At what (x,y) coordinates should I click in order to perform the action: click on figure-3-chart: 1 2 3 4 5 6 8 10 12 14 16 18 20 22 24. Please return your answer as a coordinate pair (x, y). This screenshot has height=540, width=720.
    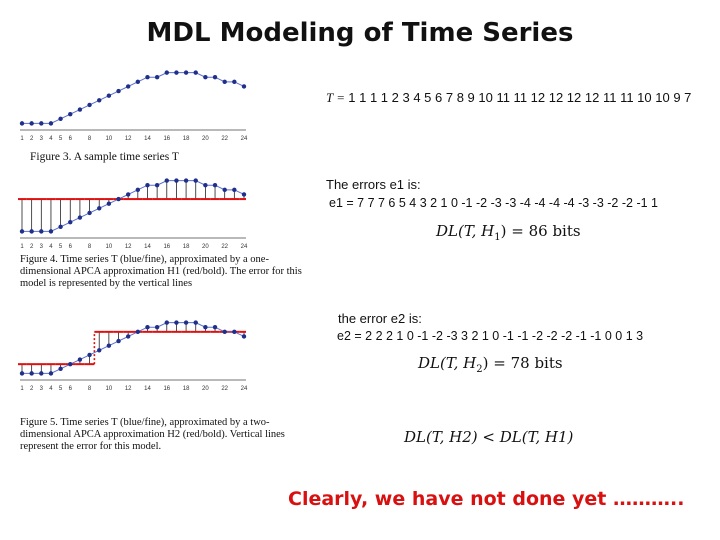
    Looking at the image, I should click on (133, 106).